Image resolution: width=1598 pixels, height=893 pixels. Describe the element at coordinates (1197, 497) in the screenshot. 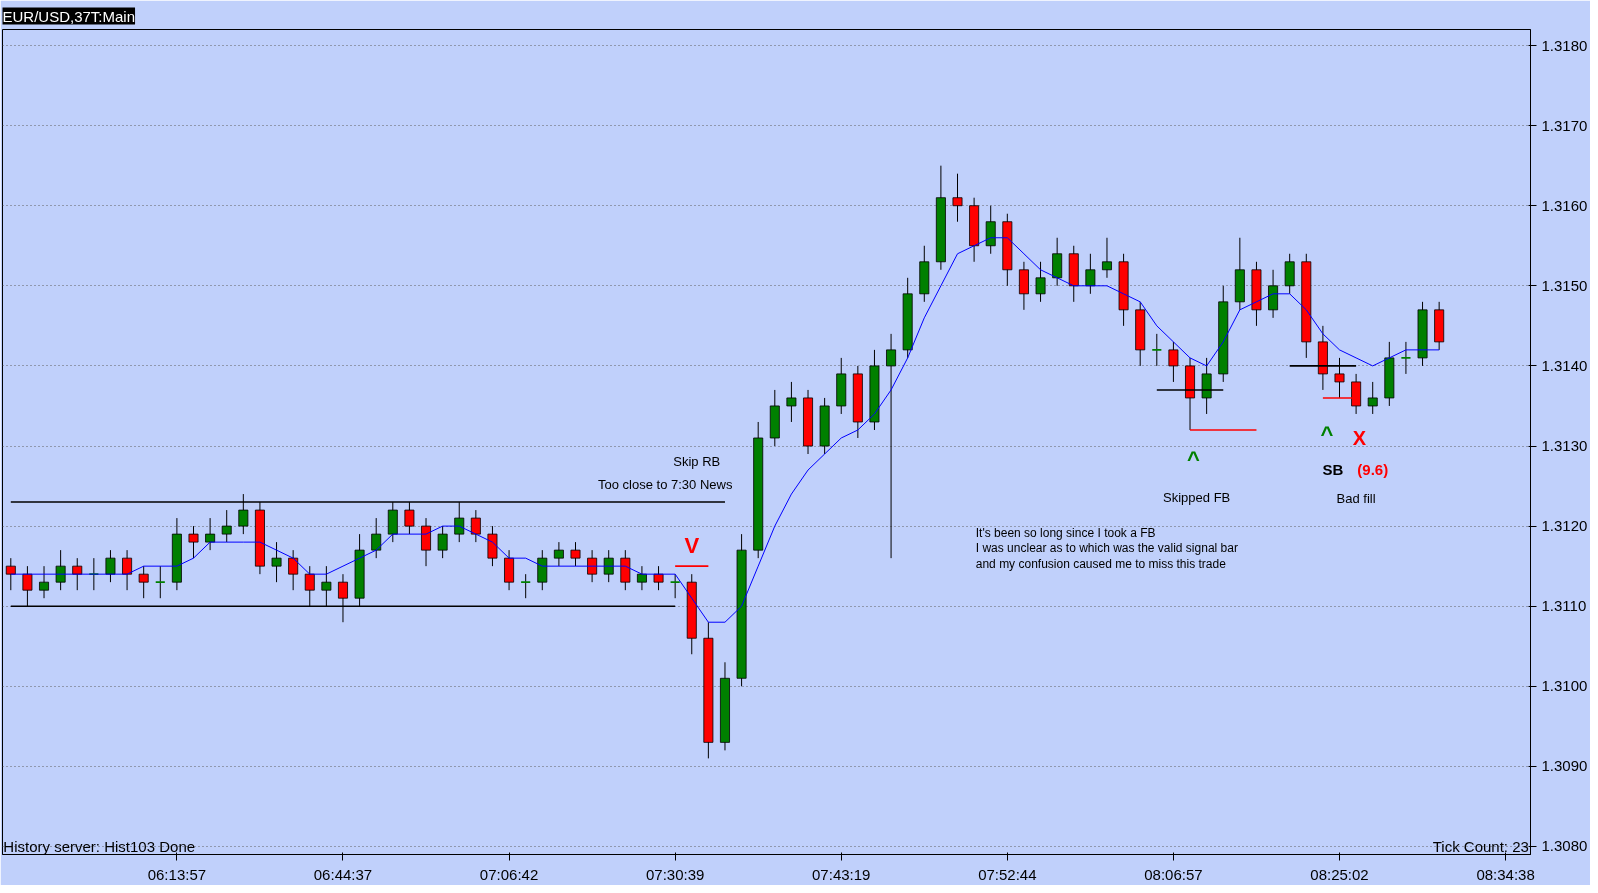

I see `annotation: Skipped FB` at that location.